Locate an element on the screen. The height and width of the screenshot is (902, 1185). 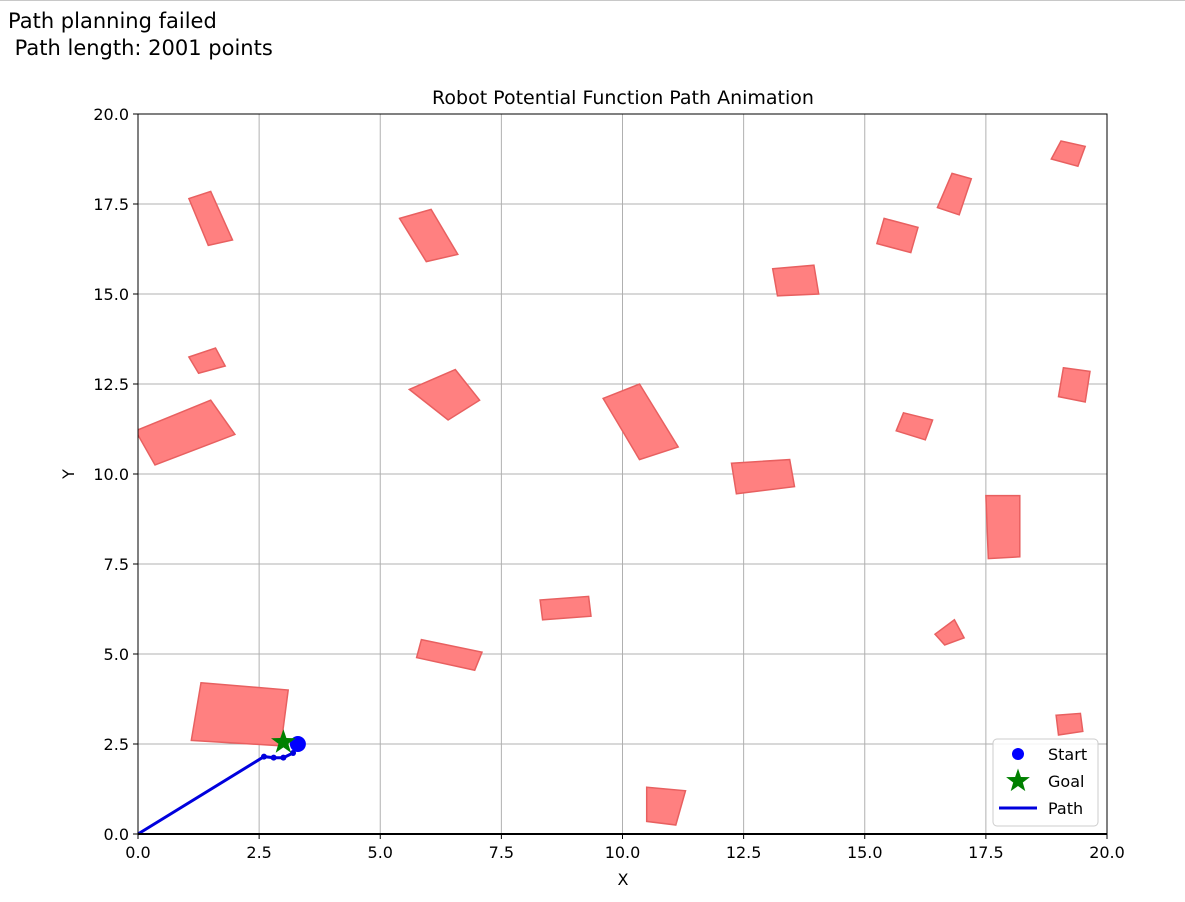
legend-goal-star is located at coordinates (1018, 780).